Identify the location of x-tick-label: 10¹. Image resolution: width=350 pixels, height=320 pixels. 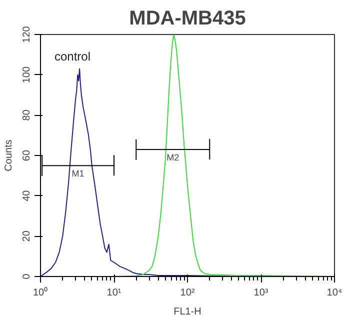
(114, 293).